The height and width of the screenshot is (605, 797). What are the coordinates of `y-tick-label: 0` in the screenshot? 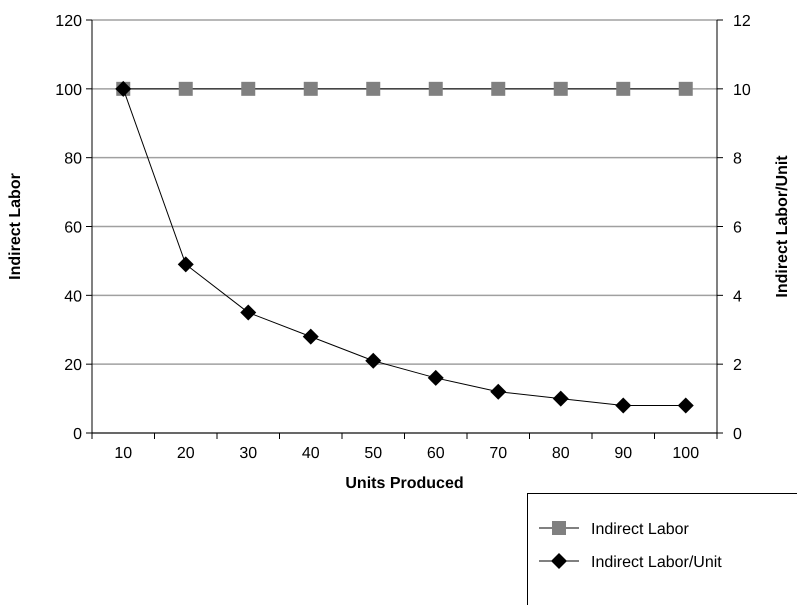 It's located at (77, 434).